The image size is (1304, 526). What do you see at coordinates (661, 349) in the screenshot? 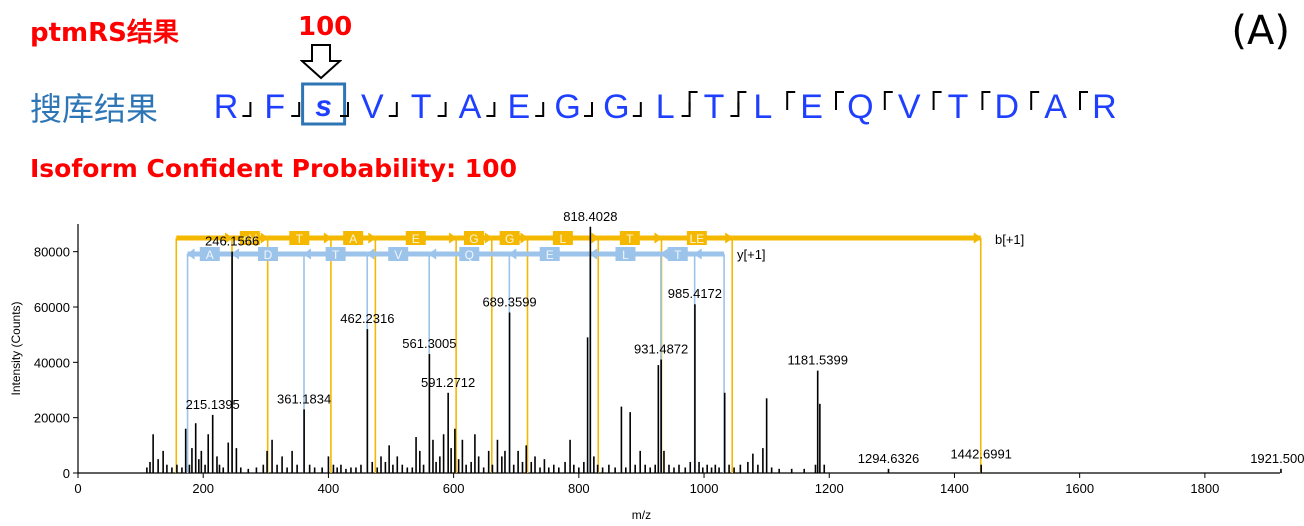
I see `peak-label: 931.4872` at bounding box center [661, 349].